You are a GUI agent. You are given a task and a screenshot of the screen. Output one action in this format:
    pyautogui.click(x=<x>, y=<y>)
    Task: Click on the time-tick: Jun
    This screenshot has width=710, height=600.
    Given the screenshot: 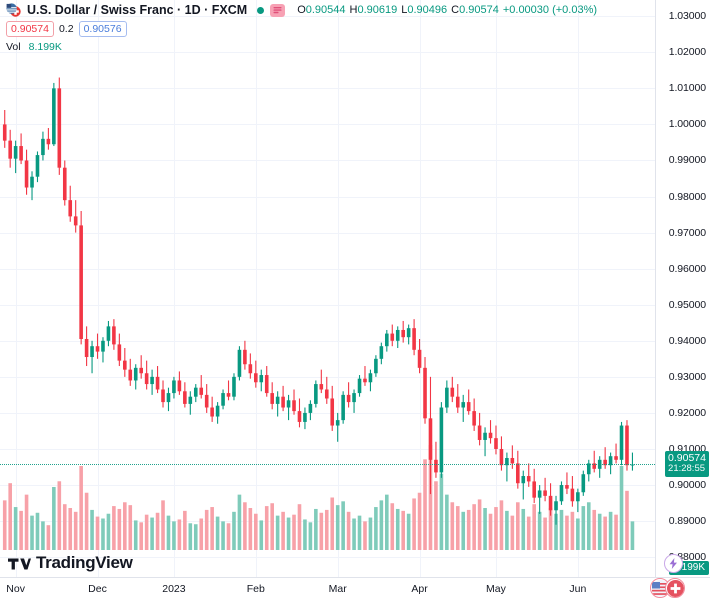 What is the action you would take?
    pyautogui.click(x=578, y=589)
    